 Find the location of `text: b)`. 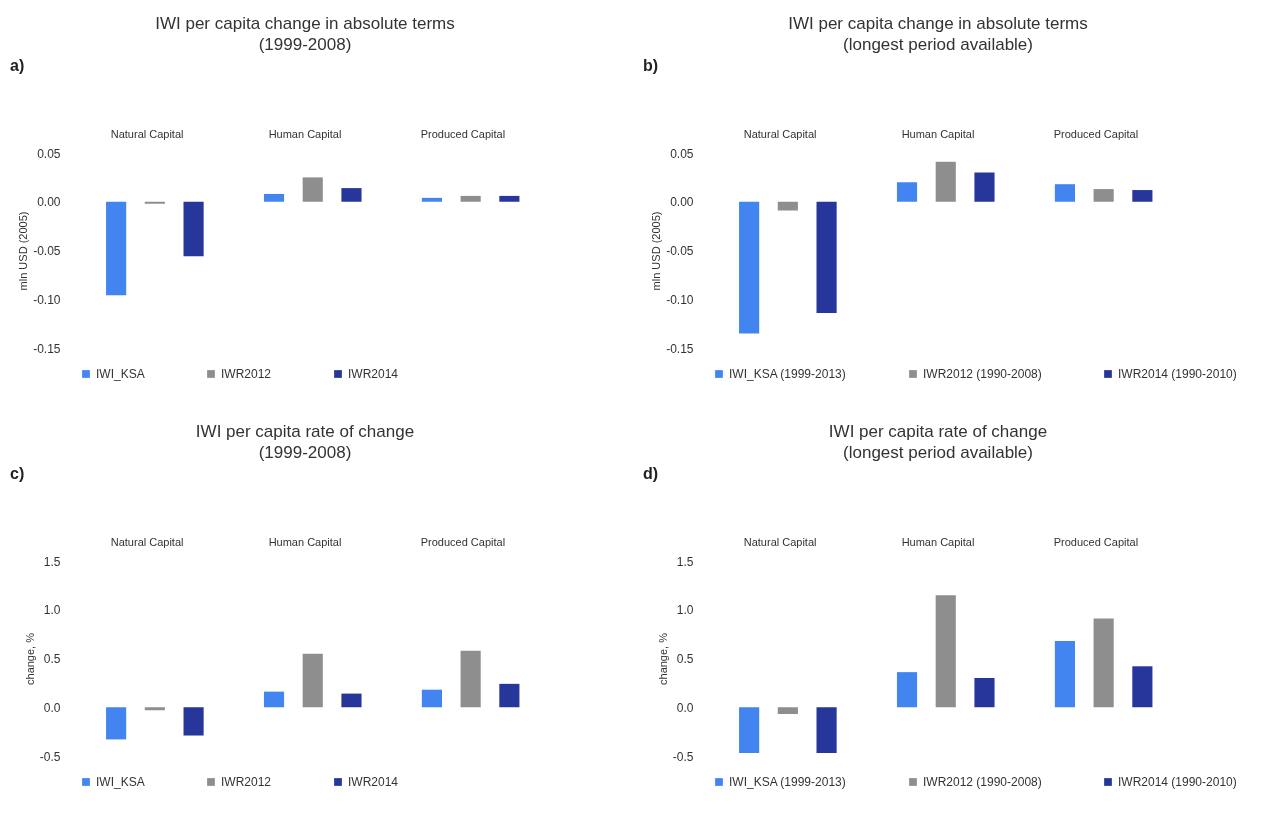

text: b) is located at coordinates (651, 65).